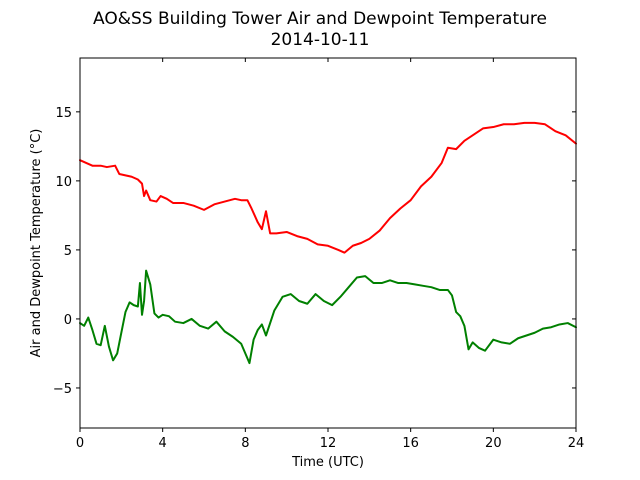 The image size is (640, 480). What do you see at coordinates (62, 389) in the screenshot?
I see `y-tick-label: −5` at bounding box center [62, 389].